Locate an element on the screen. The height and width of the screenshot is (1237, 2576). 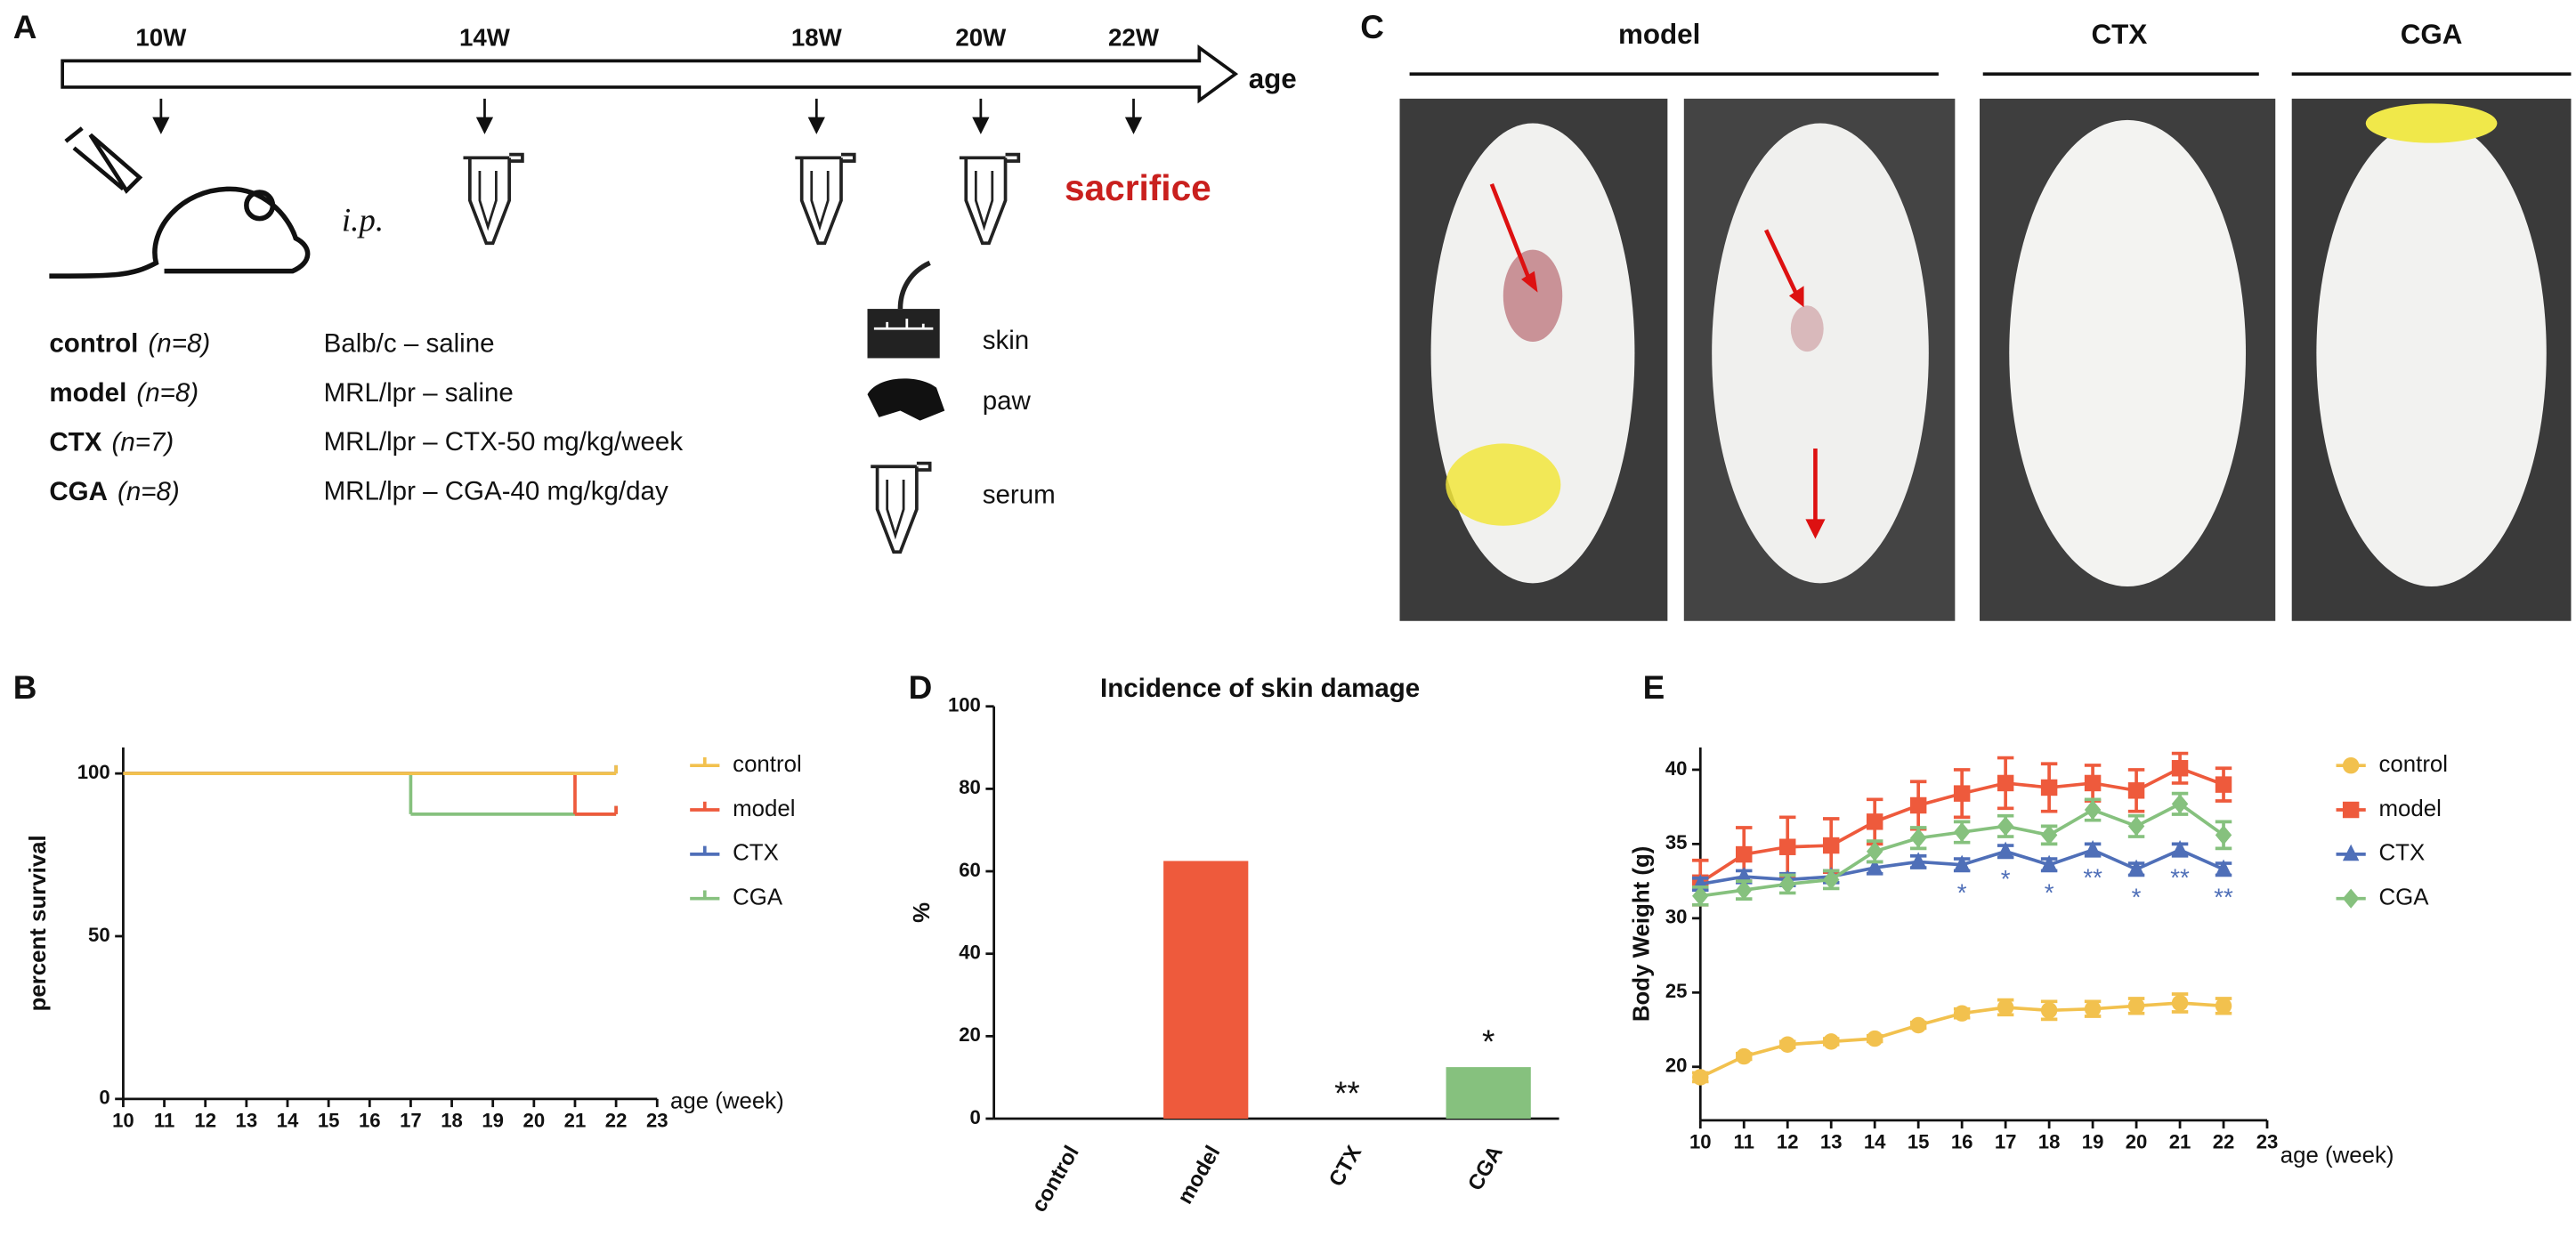
sample-label: paw is located at coordinates (1007, 401).